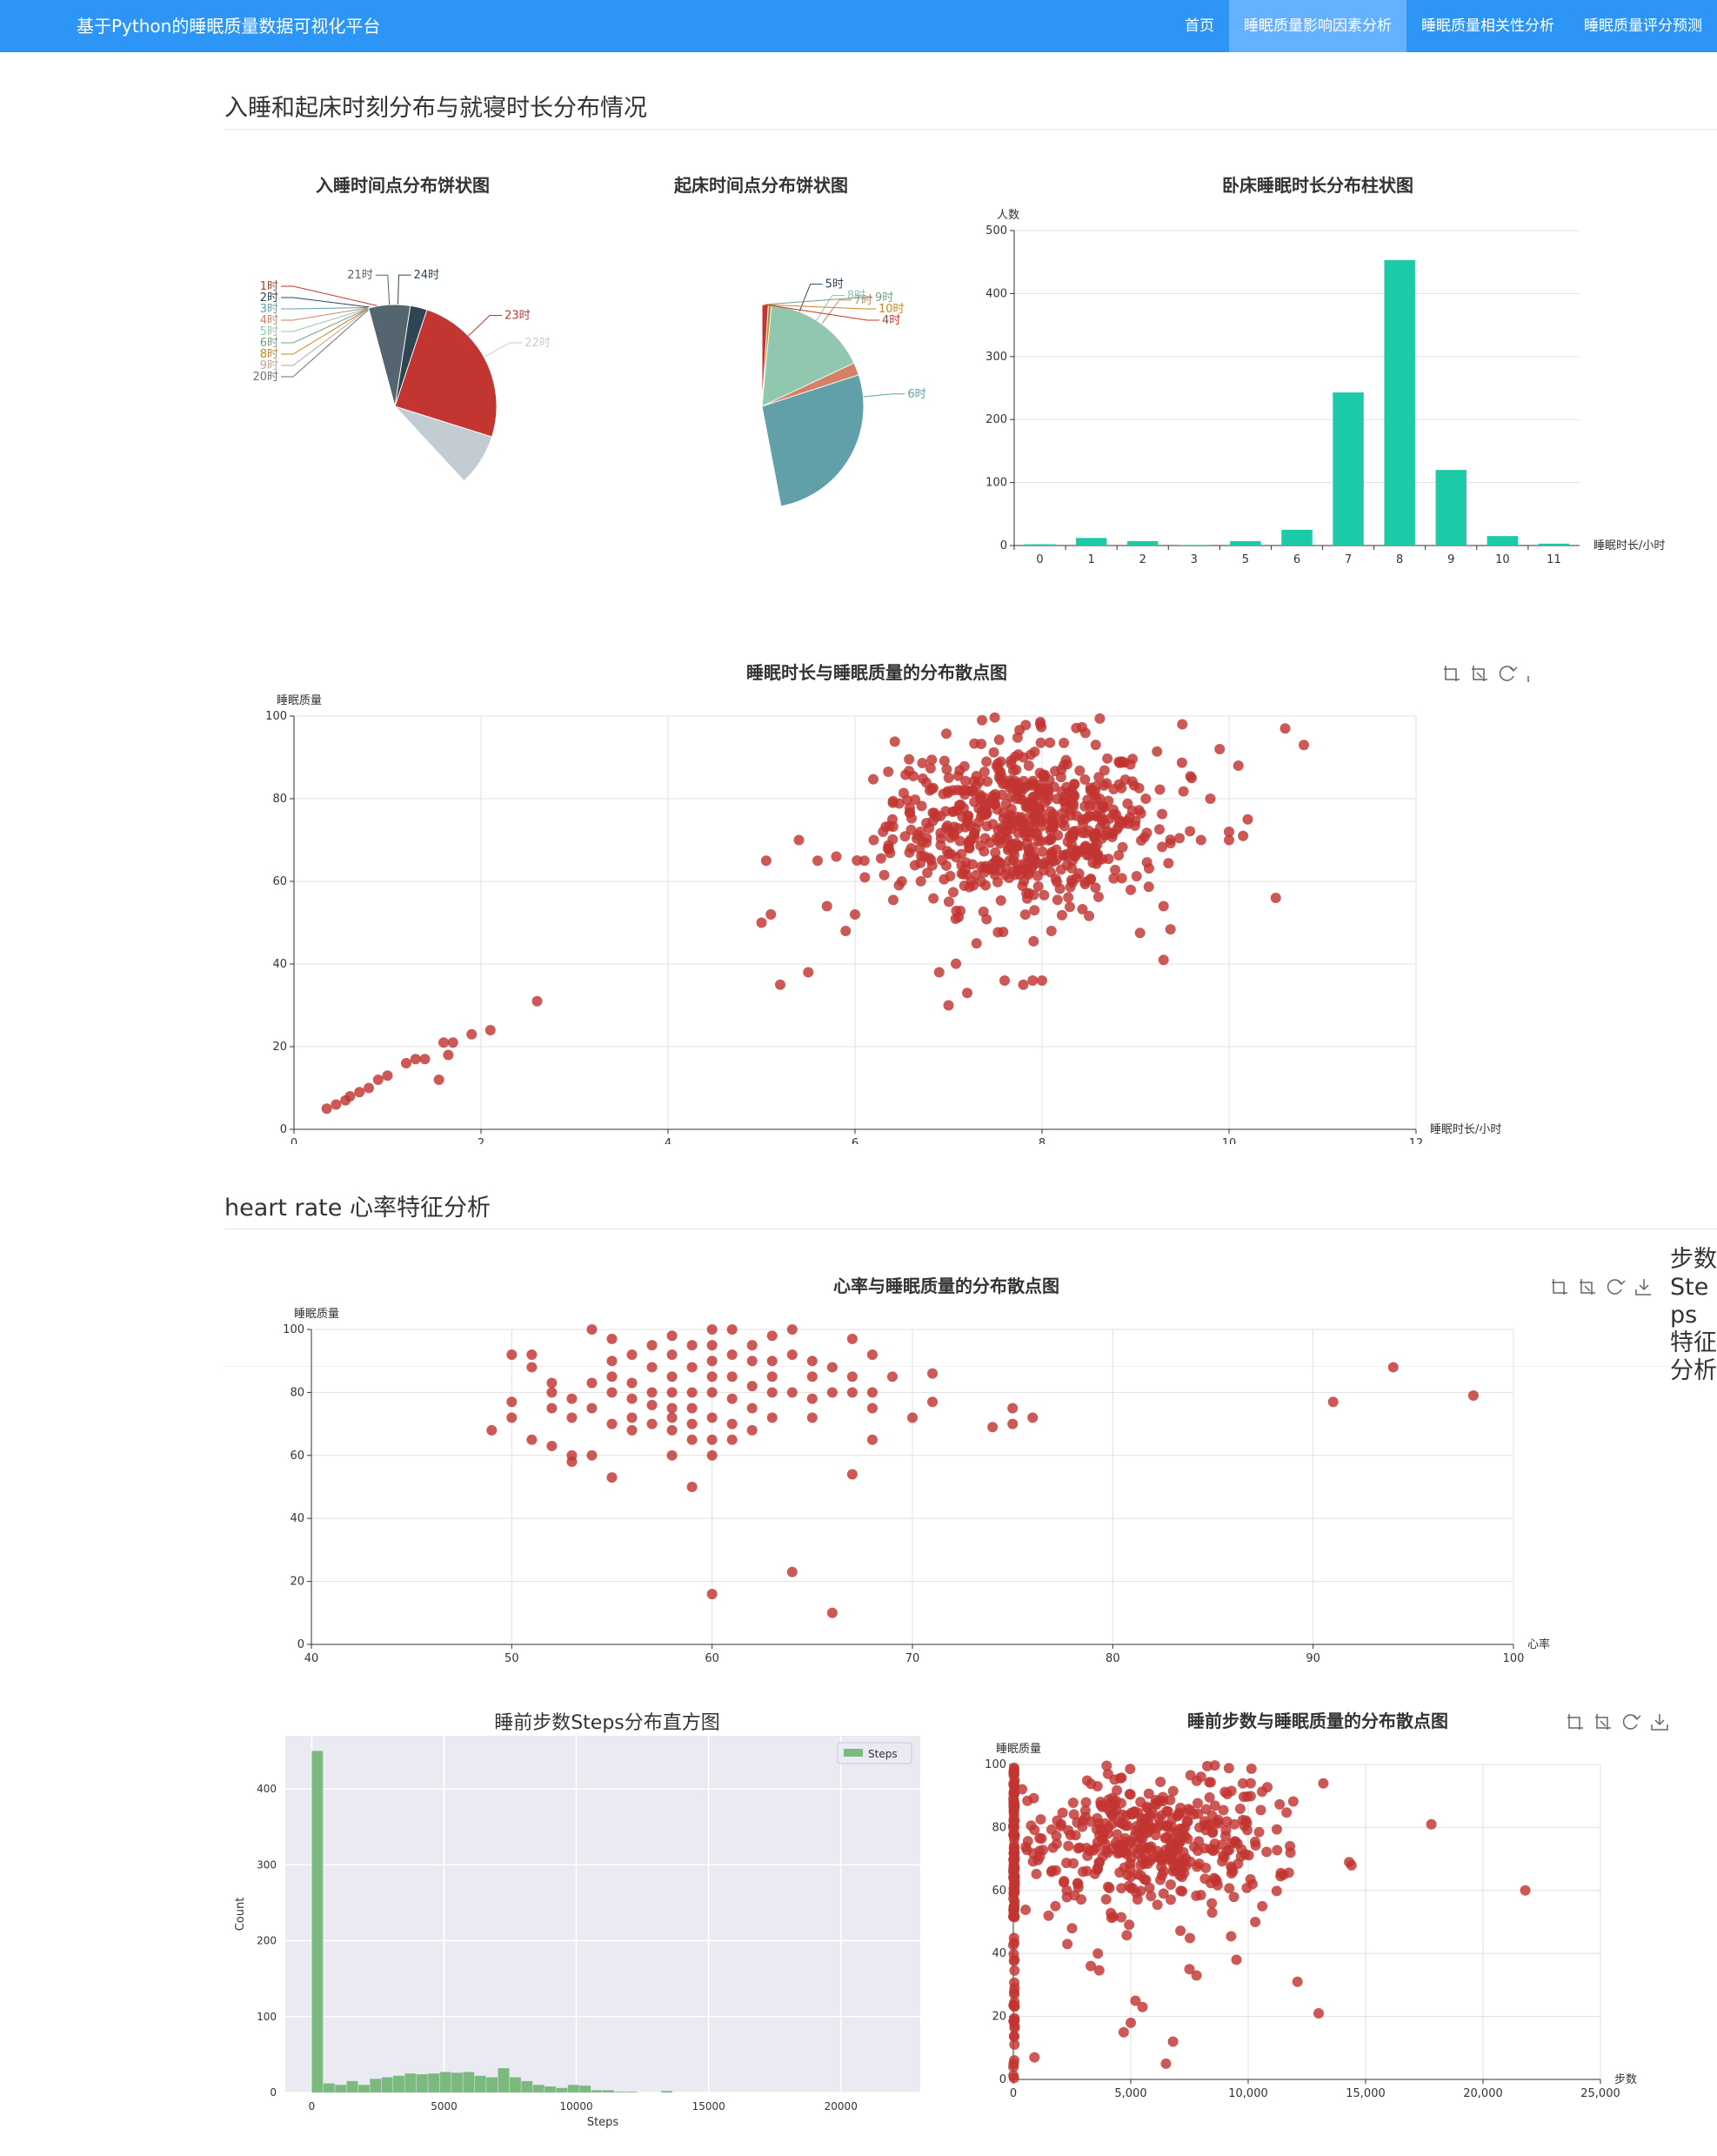 This screenshot has width=1717, height=2156. Describe the element at coordinates (1643, 26) in the screenshot. I see `nav-item-score-prediction: 睡眠质量评分预测` at that location.